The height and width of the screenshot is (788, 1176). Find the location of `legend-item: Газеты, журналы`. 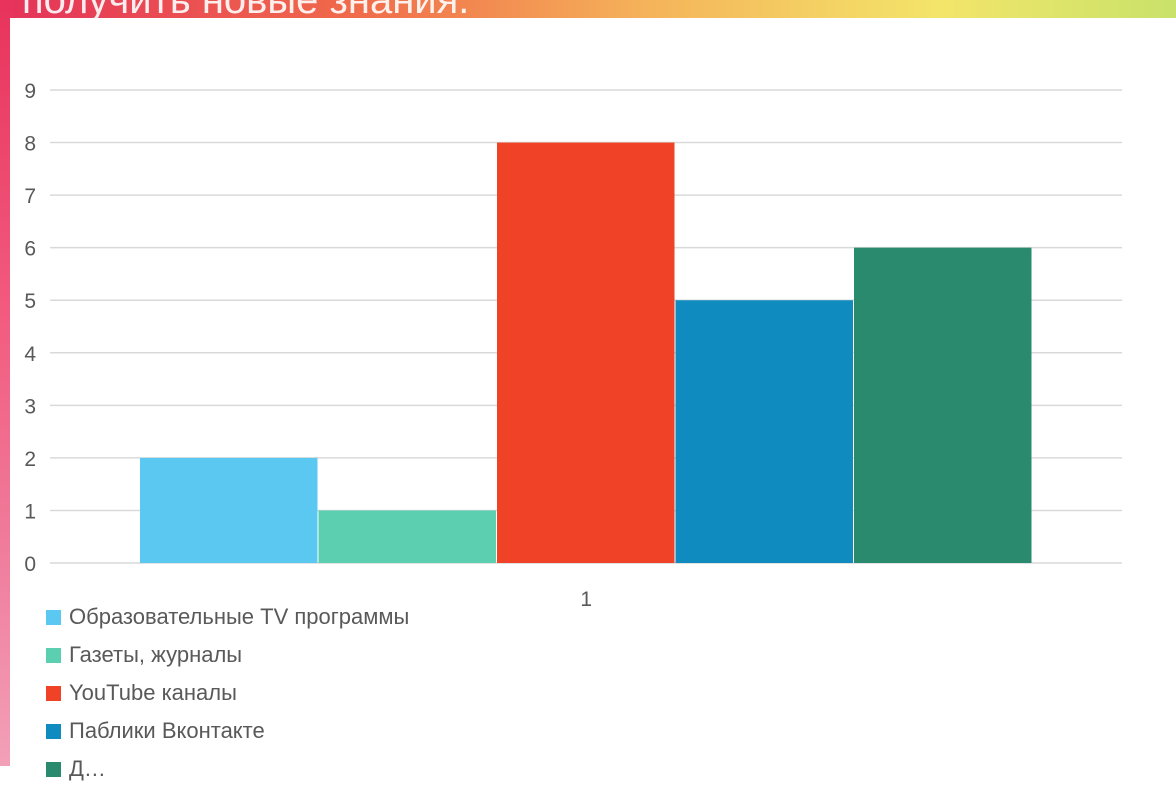

legend-item: Газеты, журналы is located at coordinates (227, 655).